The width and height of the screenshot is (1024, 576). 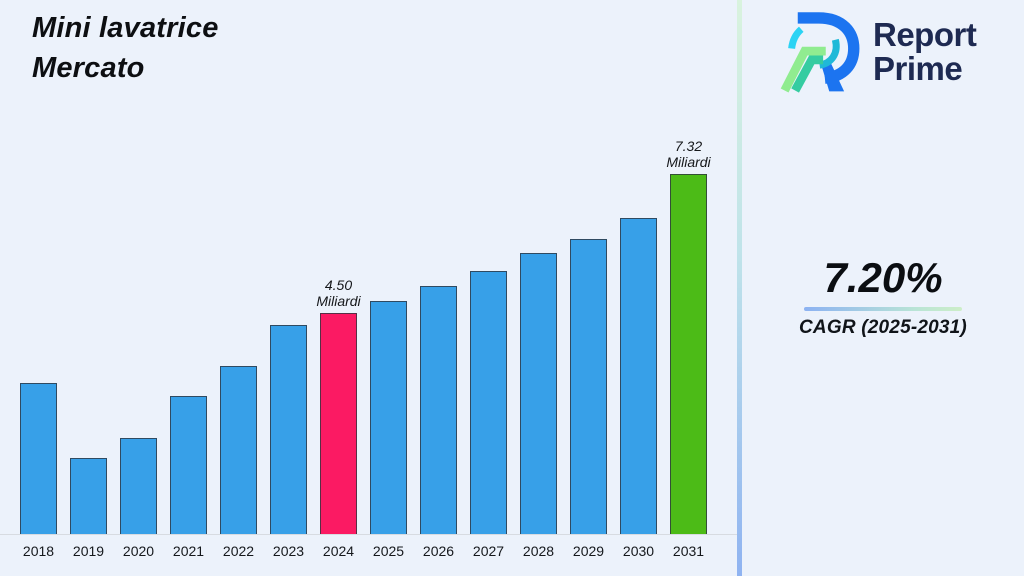 I want to click on cagr-underline, so click(x=883, y=309).